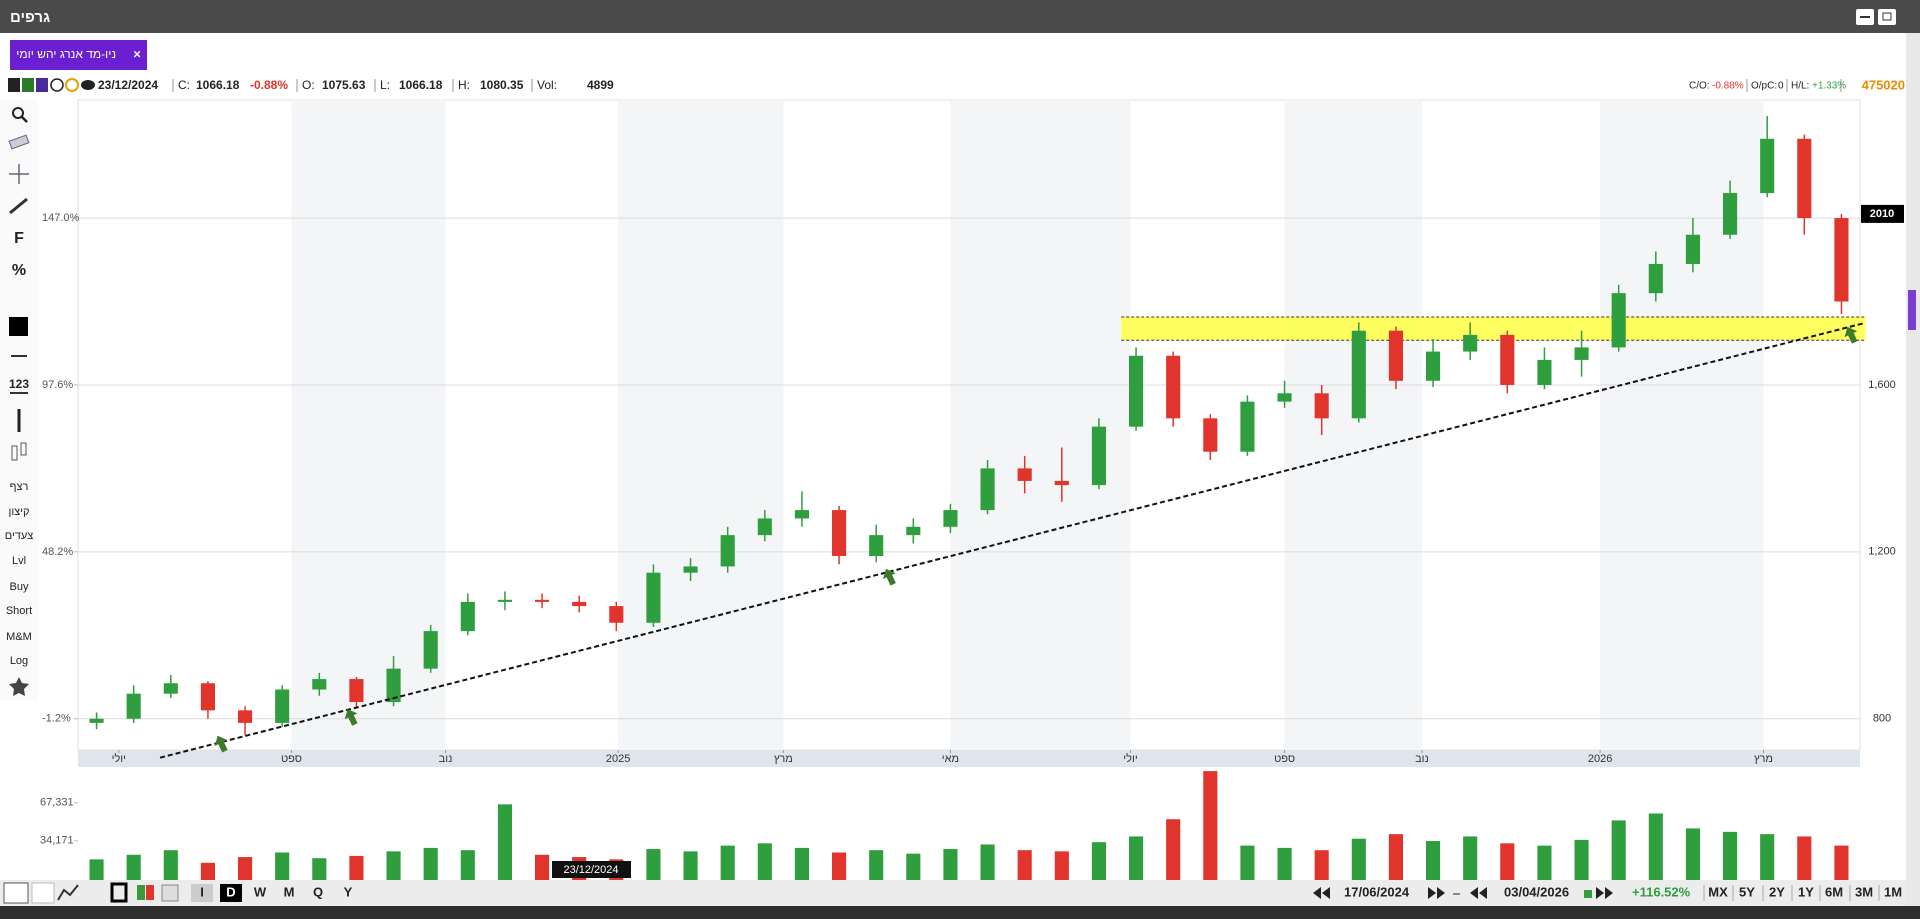 The height and width of the screenshot is (919, 1920). I want to click on line-tool, so click(18, 206).